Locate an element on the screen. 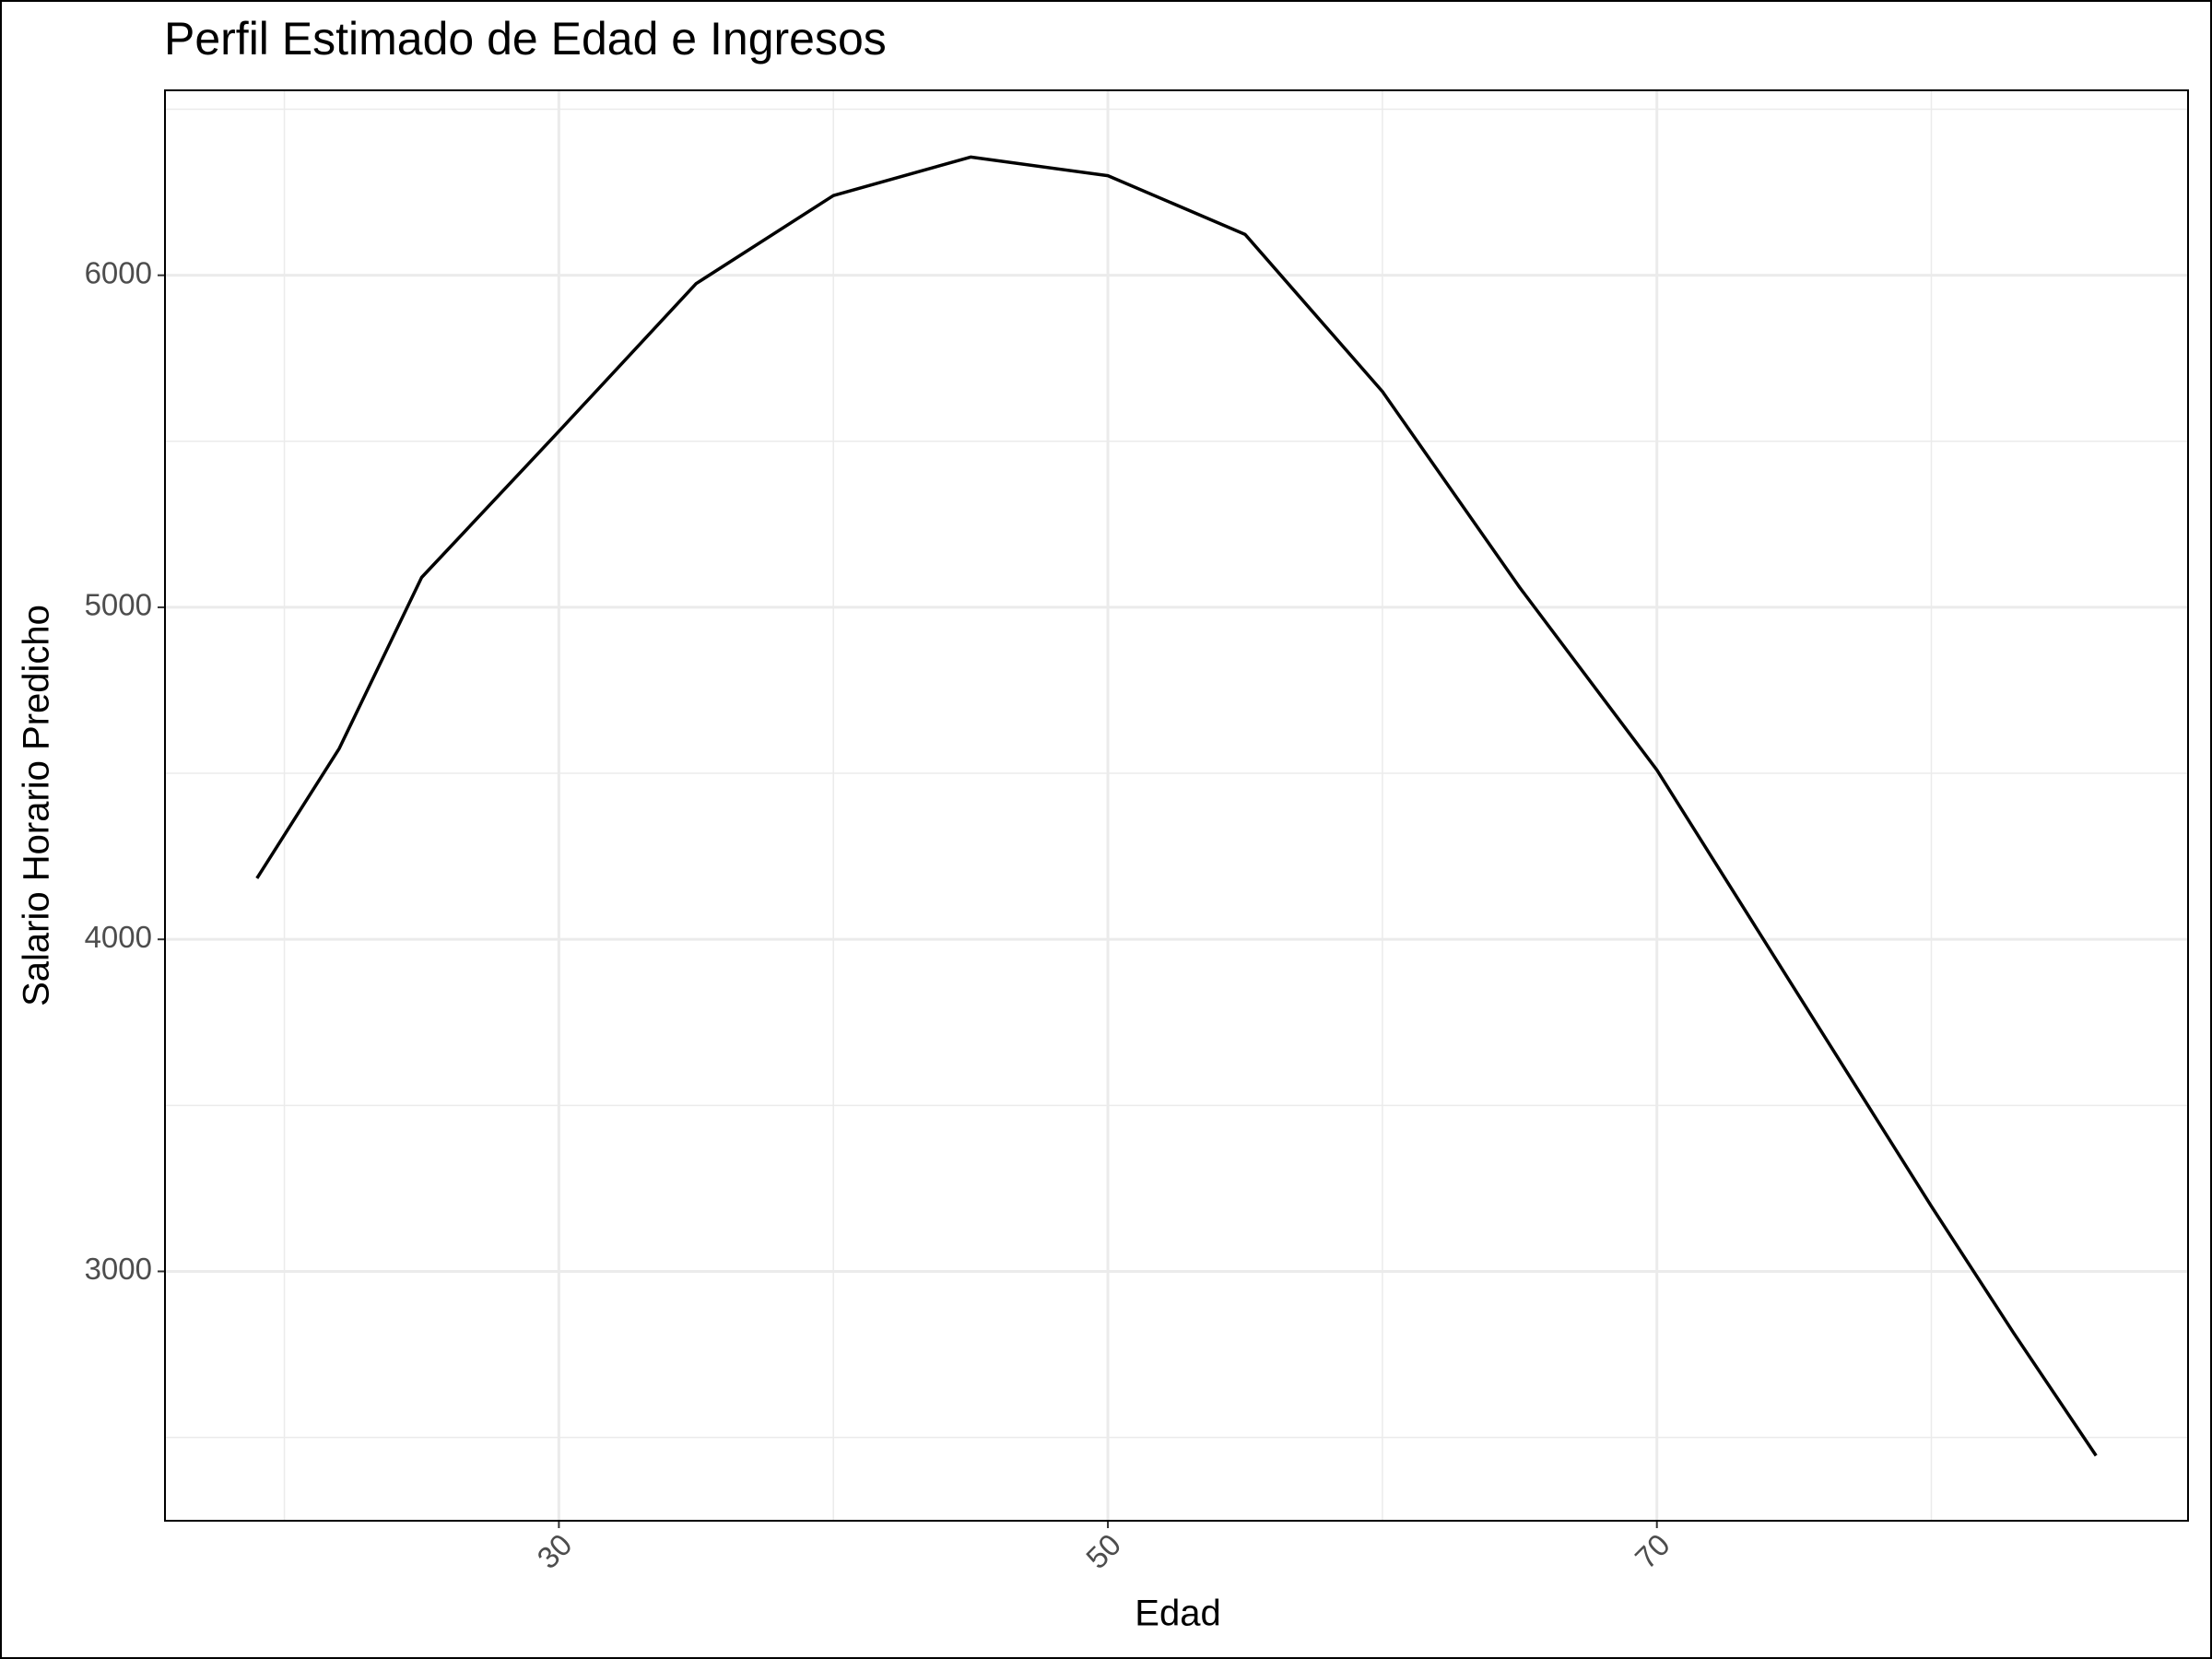  y-tick-label: 6000 is located at coordinates (118, 272).